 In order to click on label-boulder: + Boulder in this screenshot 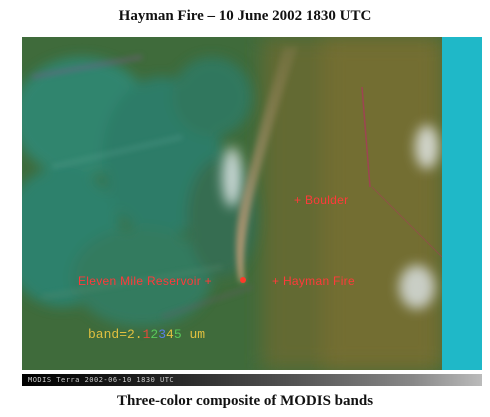, I will do `click(321, 200)`.